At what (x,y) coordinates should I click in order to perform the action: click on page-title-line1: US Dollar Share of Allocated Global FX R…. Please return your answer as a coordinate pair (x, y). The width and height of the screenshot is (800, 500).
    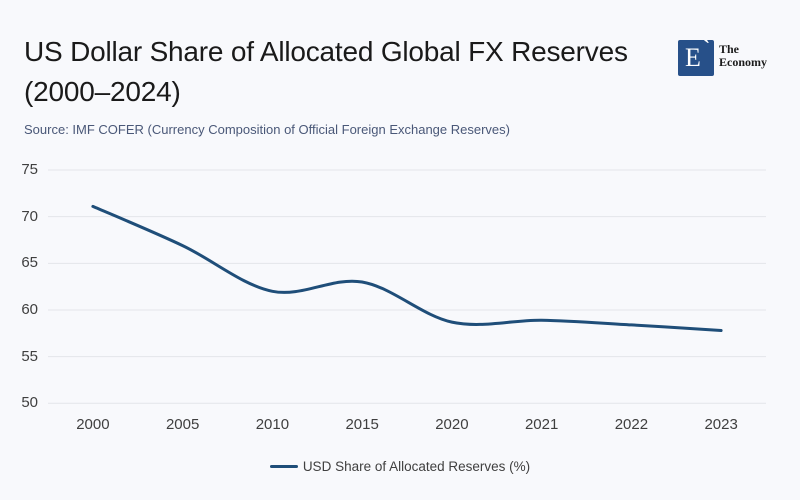
    Looking at the image, I should click on (326, 51).